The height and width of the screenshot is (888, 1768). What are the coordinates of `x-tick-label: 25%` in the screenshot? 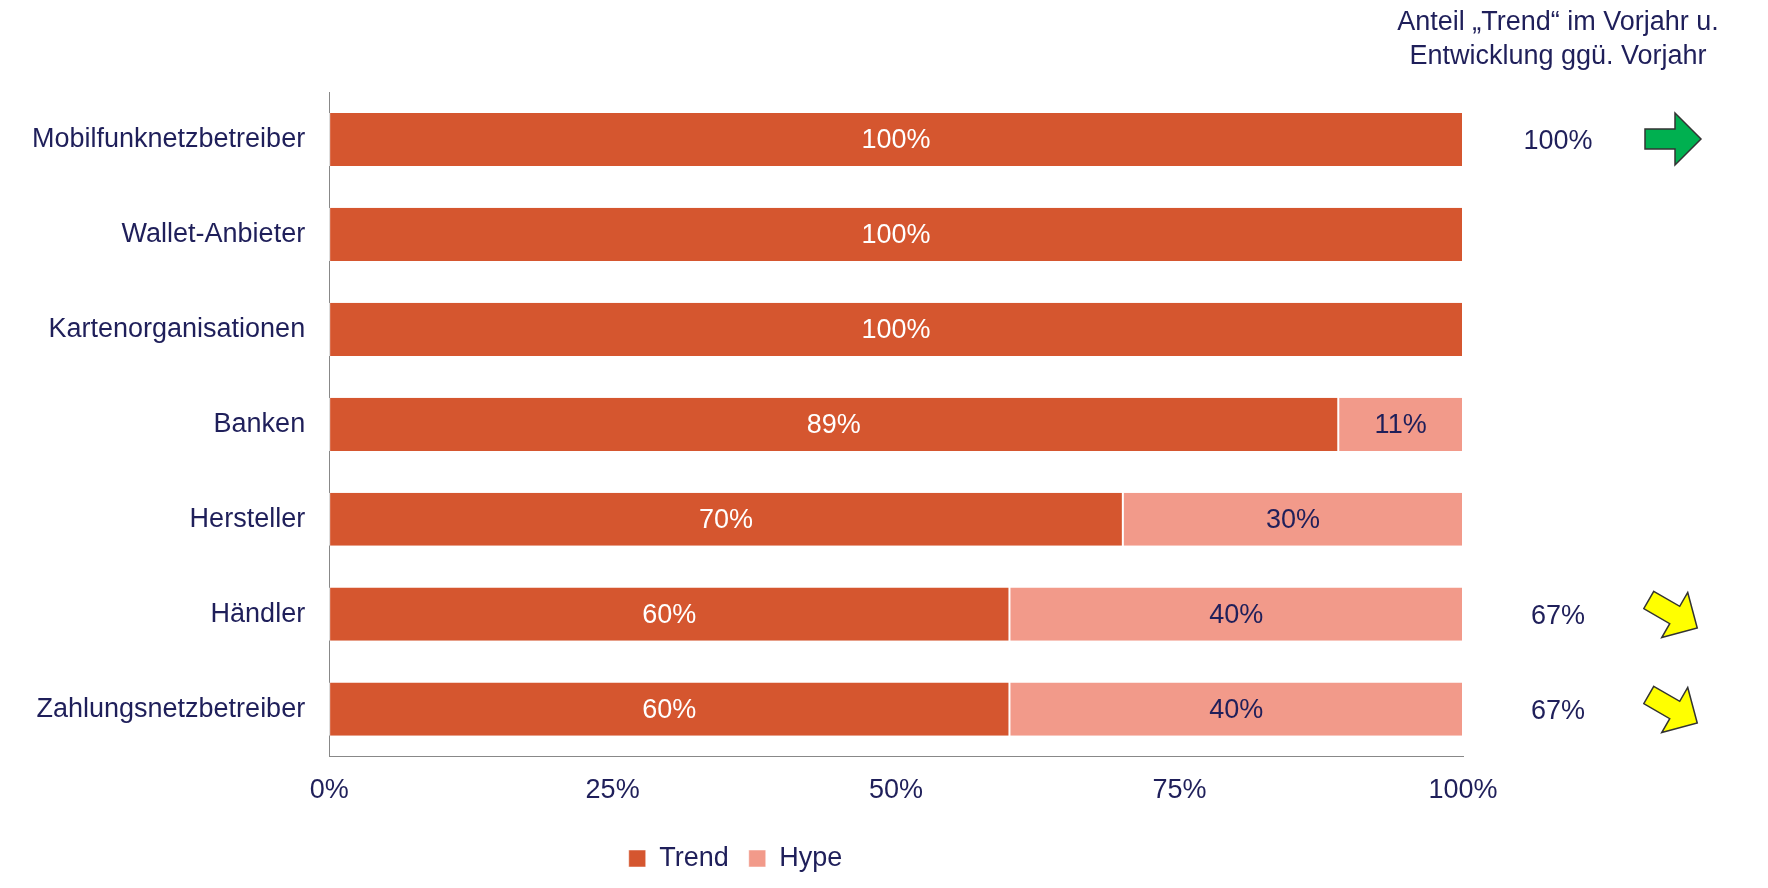 It's located at (612, 789).